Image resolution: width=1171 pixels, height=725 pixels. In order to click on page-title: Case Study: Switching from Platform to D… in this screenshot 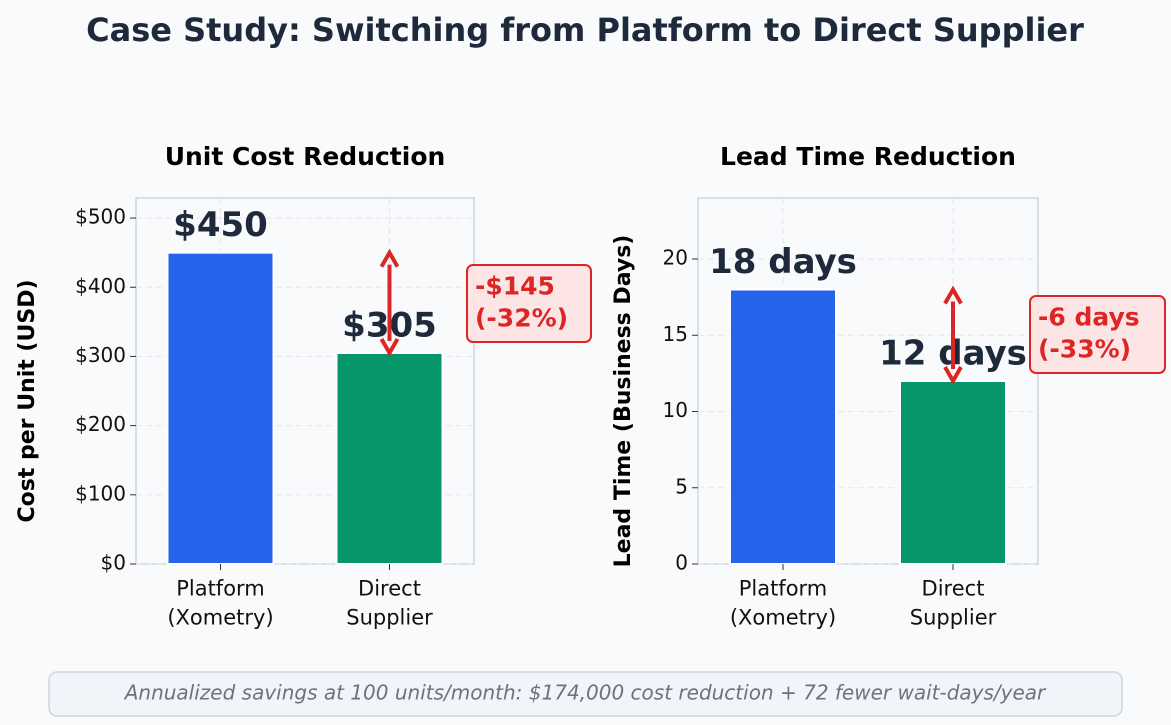, I will do `click(585, 30)`.